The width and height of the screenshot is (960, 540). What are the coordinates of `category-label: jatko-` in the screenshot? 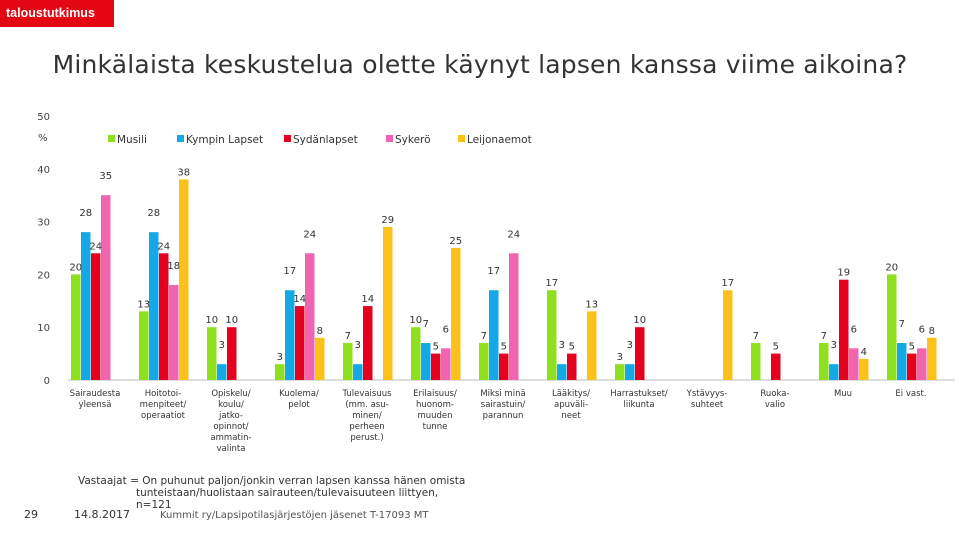 It's located at (230, 416).